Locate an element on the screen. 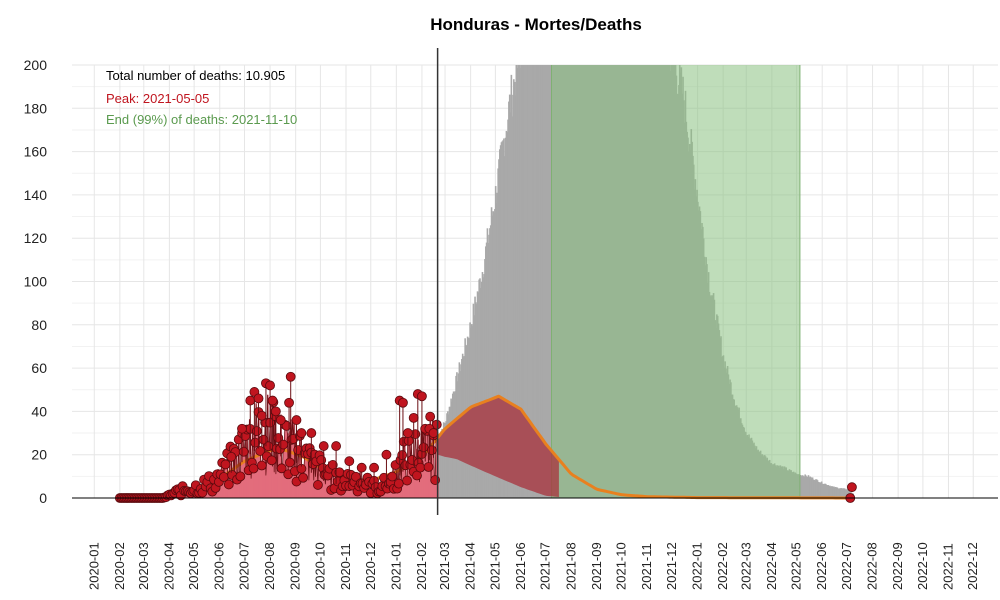 This screenshot has width=1000, height=600. x-tick-label: 2021-06 is located at coordinates (520, 566).